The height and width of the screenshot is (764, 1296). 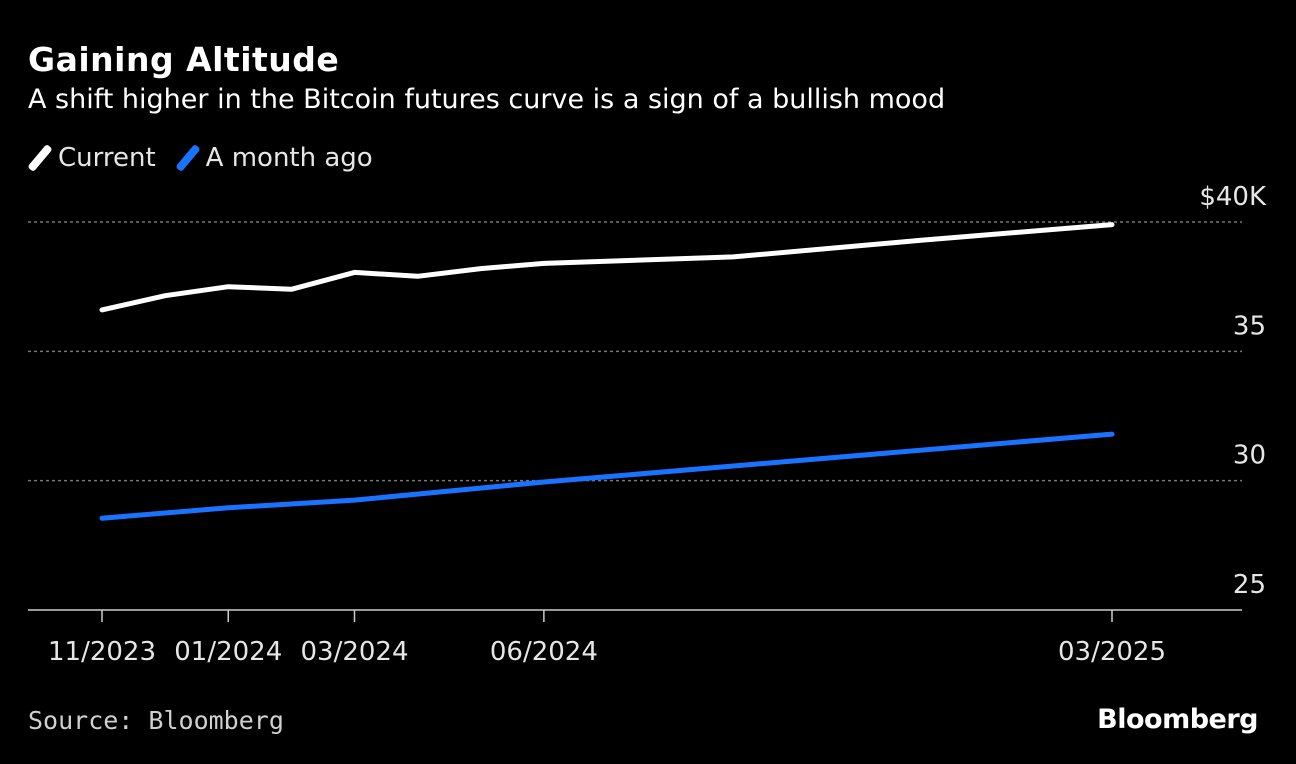 I want to click on y-tick-label: 25, so click(x=1249, y=585).